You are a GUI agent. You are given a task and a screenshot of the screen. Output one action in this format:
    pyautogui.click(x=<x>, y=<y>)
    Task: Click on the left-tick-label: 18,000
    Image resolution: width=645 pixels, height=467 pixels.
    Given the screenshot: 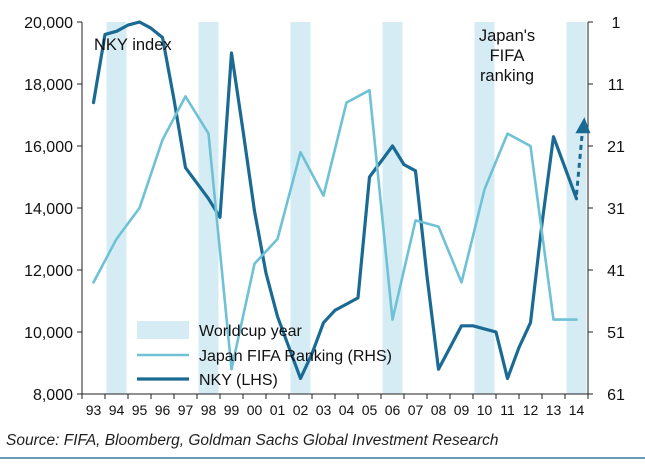 What is the action you would take?
    pyautogui.click(x=48, y=85)
    